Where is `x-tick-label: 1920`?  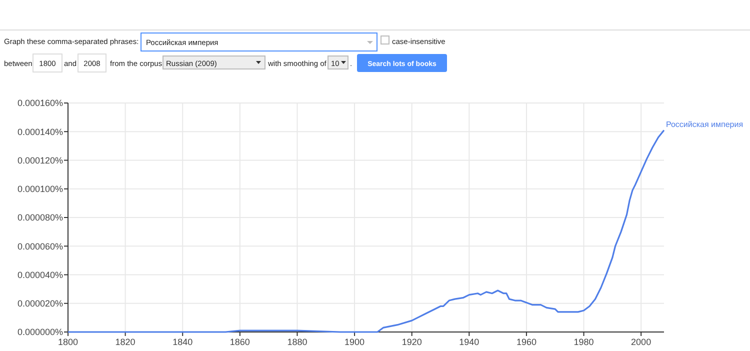 x-tick-label: 1920 is located at coordinates (412, 342).